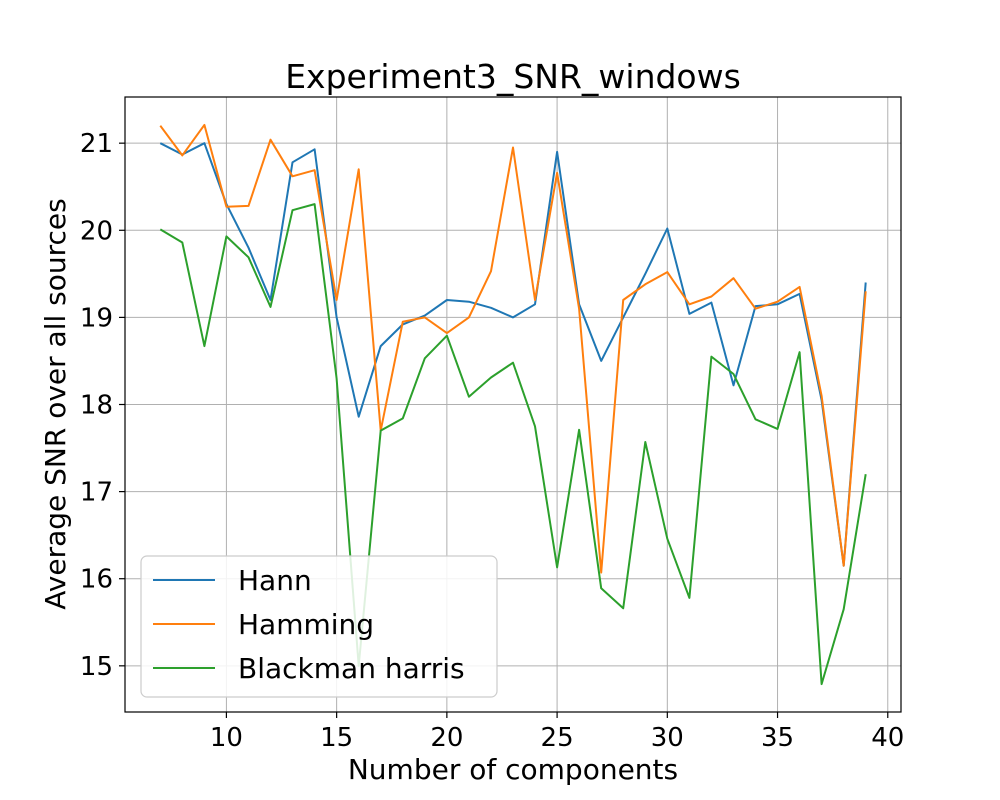 The height and width of the screenshot is (800, 1000). I want to click on x-tick-label: 25, so click(557, 738).